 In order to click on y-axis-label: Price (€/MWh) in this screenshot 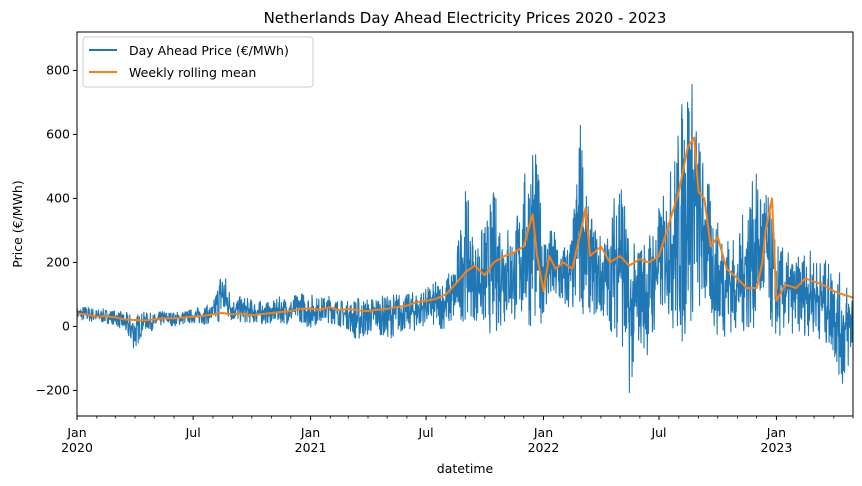, I will do `click(17, 223)`.